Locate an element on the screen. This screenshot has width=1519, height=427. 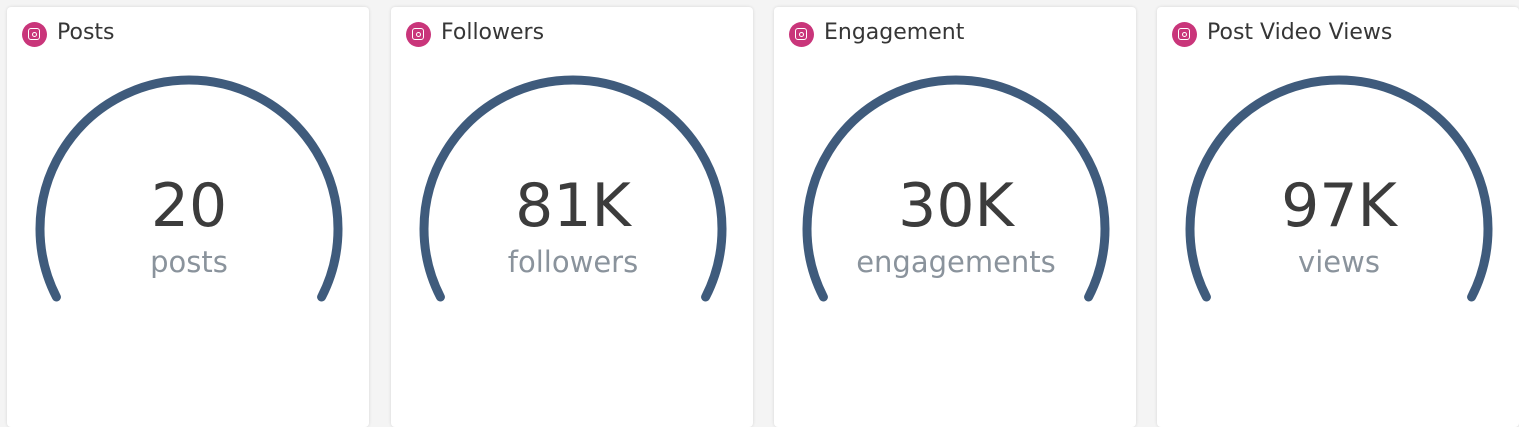
card-title: Post Video Views is located at coordinates (1300, 32).